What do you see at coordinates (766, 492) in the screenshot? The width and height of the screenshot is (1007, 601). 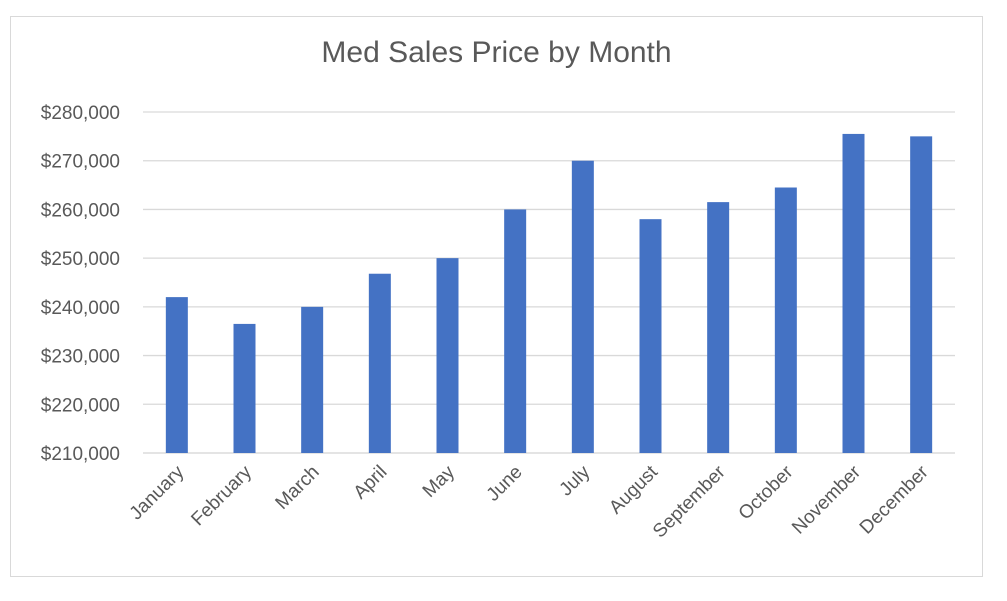 I see `x-tick-label-october: October` at bounding box center [766, 492].